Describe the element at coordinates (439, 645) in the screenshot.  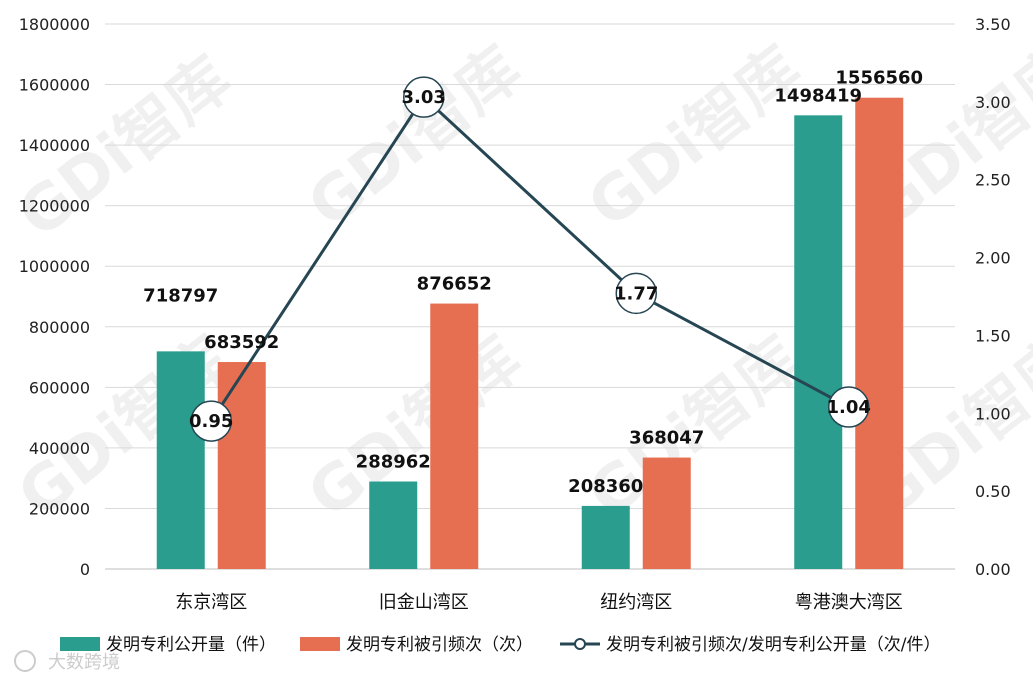
I see `legend-label: 发明专利被引频次（次）` at that location.